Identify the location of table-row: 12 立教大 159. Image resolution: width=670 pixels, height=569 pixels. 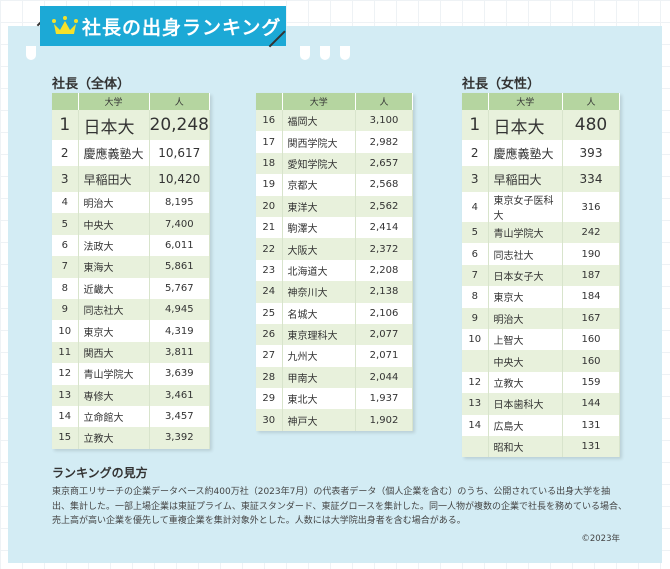
(541, 382).